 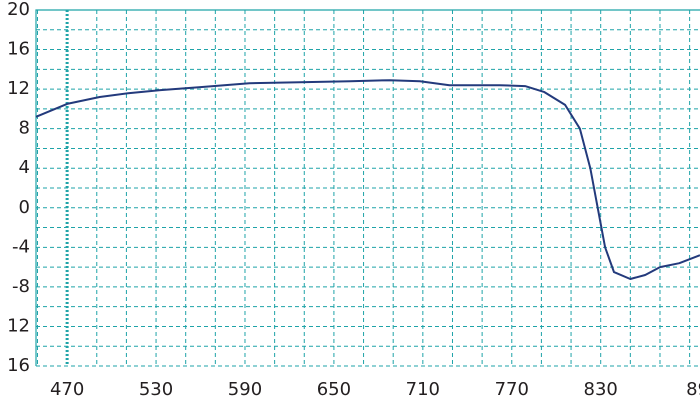 What do you see at coordinates (24, 128) in the screenshot?
I see `y-tick-label: 8` at bounding box center [24, 128].